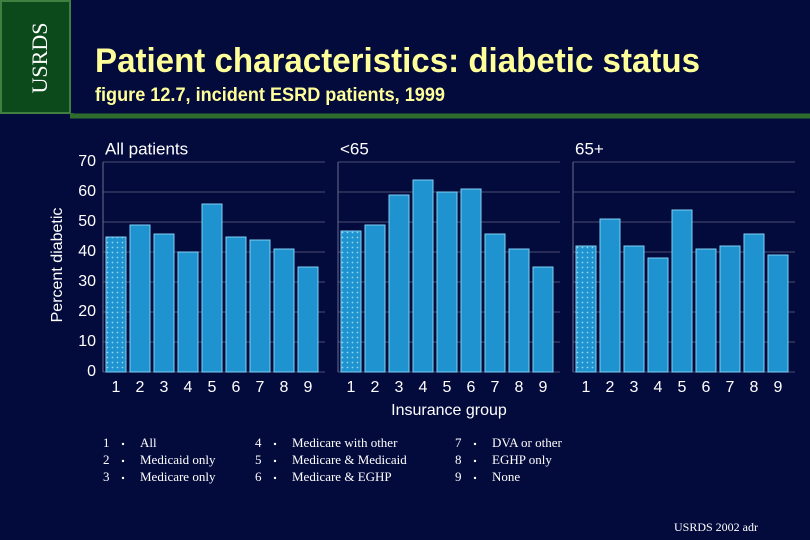  What do you see at coordinates (106, 476) in the screenshot?
I see `legend-code: 3` at bounding box center [106, 476].